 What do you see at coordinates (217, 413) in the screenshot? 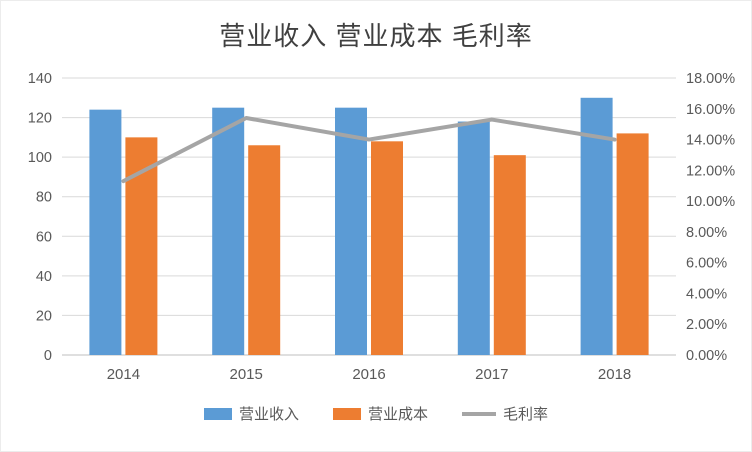
I see `revenue-swatch-icon` at bounding box center [217, 413].